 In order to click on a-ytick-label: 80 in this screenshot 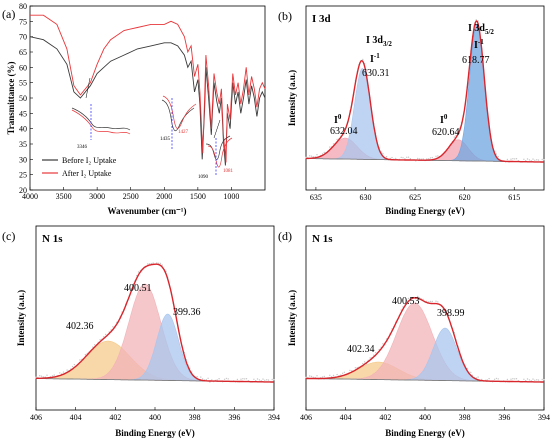, I will do `click(23, 6)`.